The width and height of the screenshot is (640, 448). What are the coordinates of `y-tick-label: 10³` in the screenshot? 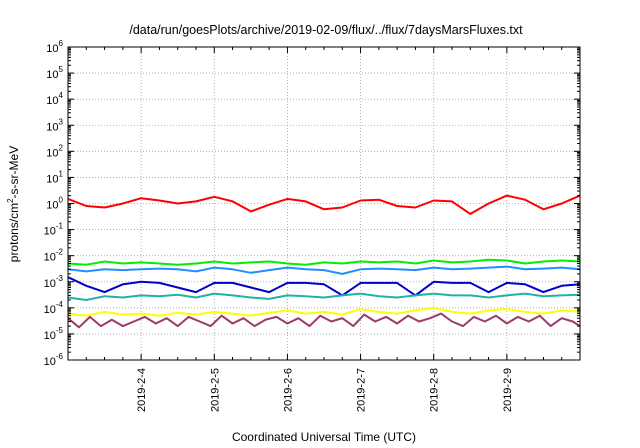 It's located at (54, 125).